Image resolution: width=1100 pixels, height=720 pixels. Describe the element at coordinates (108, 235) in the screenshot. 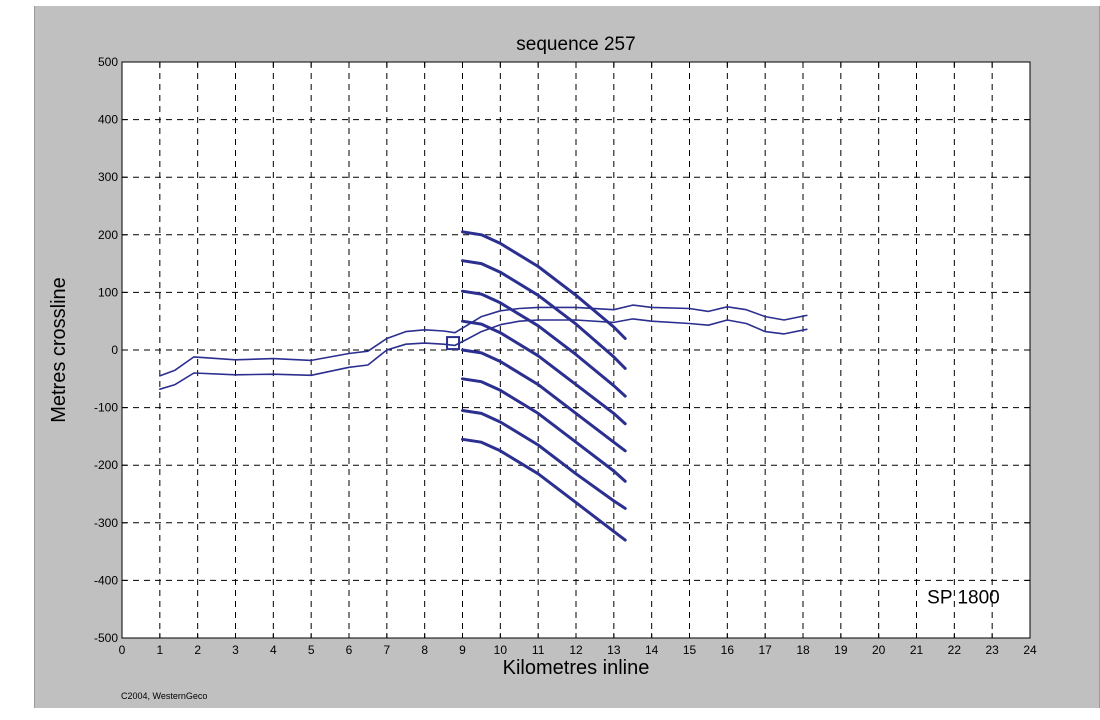

I see `y-tick-label: 200` at that location.